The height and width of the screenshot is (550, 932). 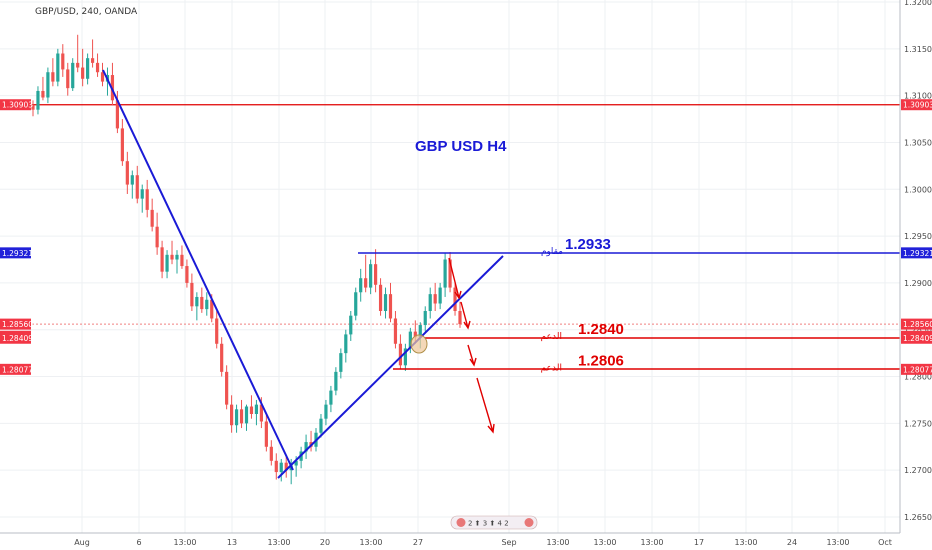 I want to click on y-tick-label-0: 1.26500, so click(x=918, y=517).